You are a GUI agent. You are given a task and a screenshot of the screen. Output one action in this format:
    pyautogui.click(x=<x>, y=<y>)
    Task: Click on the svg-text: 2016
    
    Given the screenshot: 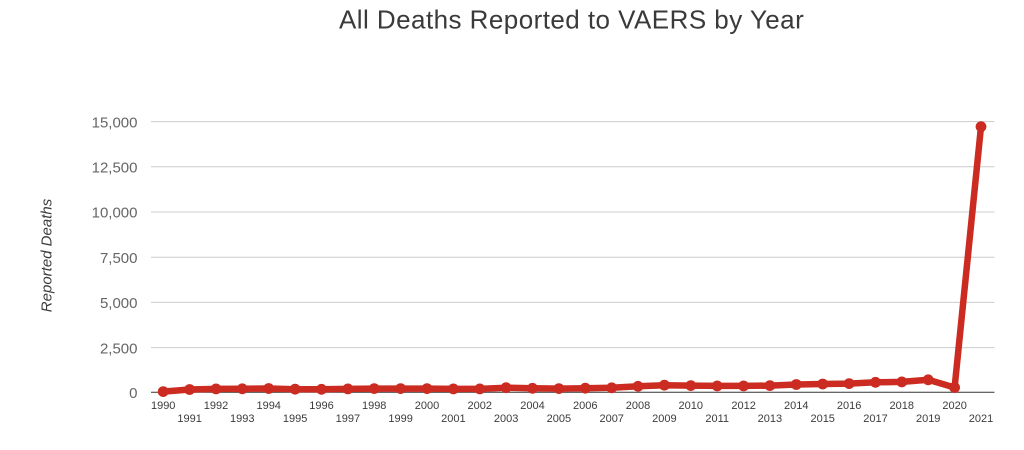 What is the action you would take?
    pyautogui.click(x=849, y=406)
    